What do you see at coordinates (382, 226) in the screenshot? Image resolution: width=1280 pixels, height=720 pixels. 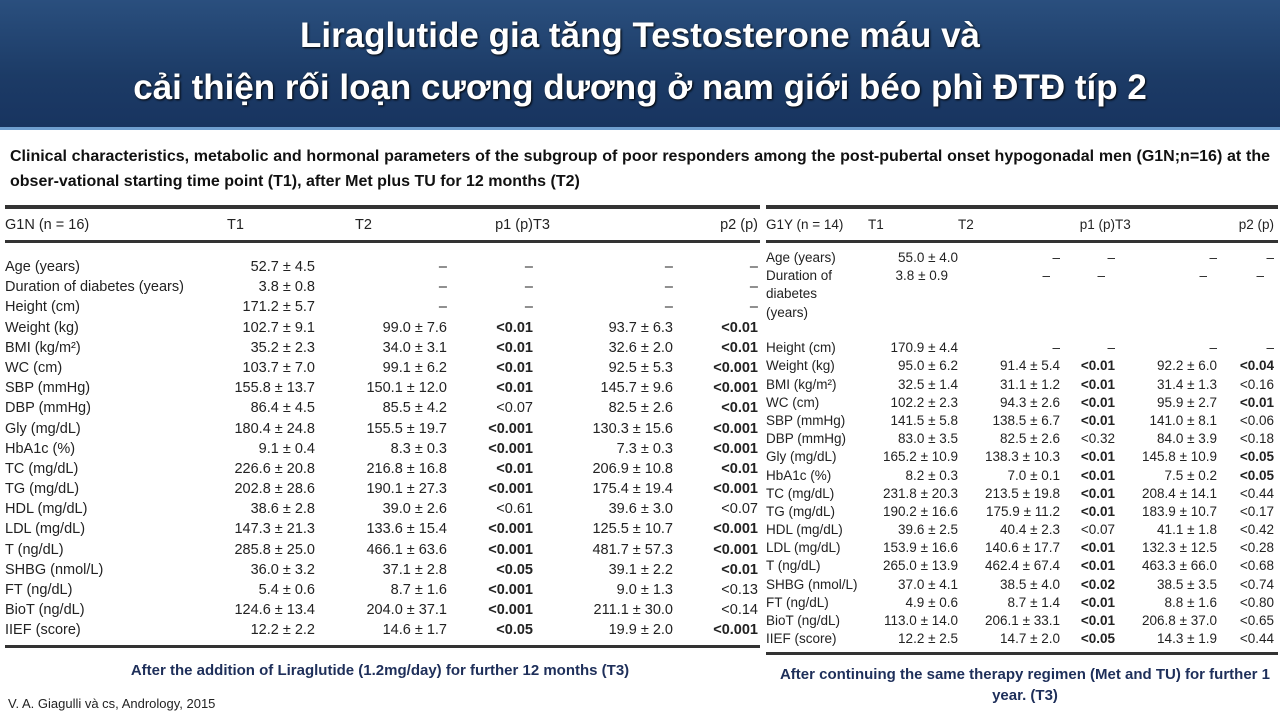 I see `table-header-row: G1N (n = 16) T1 T2 p1 (p) T3 p2 (p)` at bounding box center [382, 226].